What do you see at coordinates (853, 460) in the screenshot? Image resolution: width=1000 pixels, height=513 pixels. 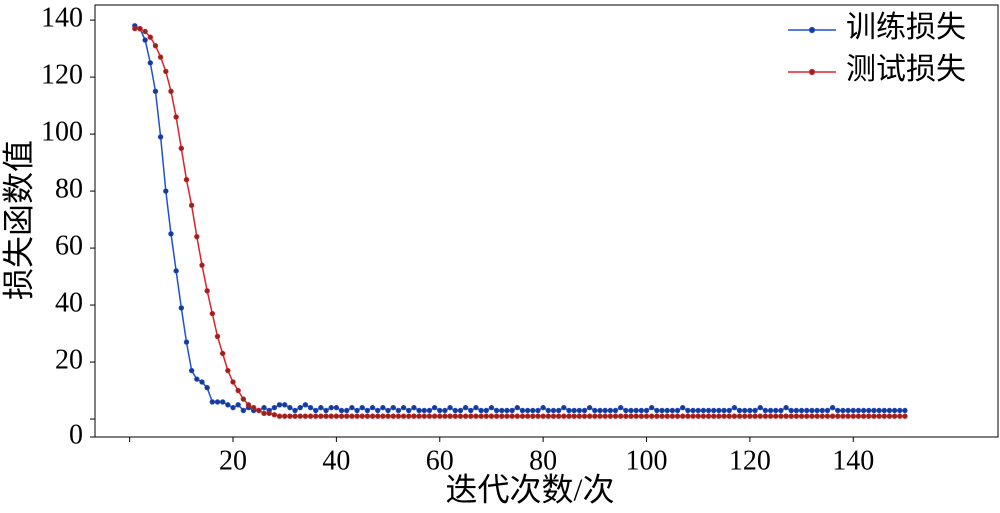 I see `x-tick-label: 140` at bounding box center [853, 460].